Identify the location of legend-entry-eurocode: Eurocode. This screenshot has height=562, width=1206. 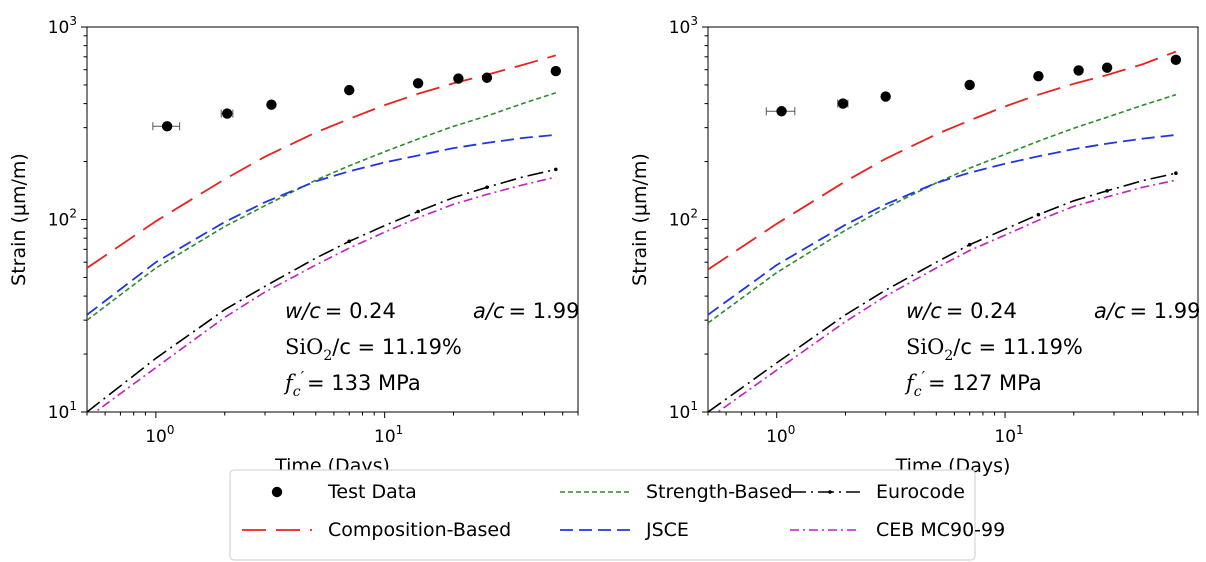
(877, 492).